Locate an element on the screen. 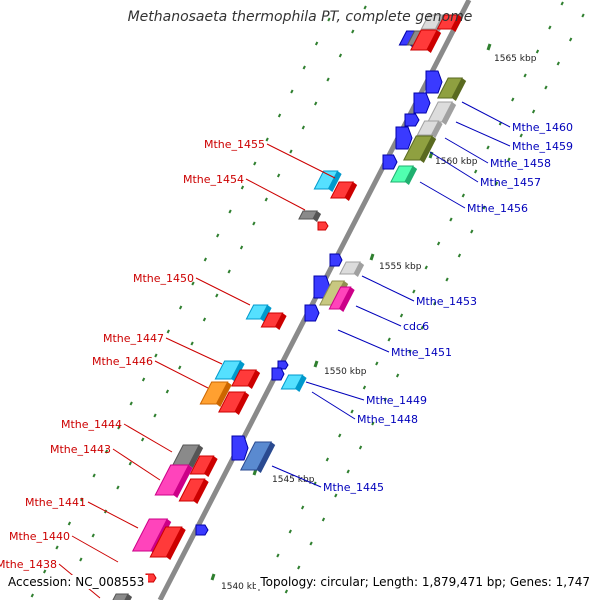  gene-label-left: Mthe_1446 is located at coordinates (122, 361).